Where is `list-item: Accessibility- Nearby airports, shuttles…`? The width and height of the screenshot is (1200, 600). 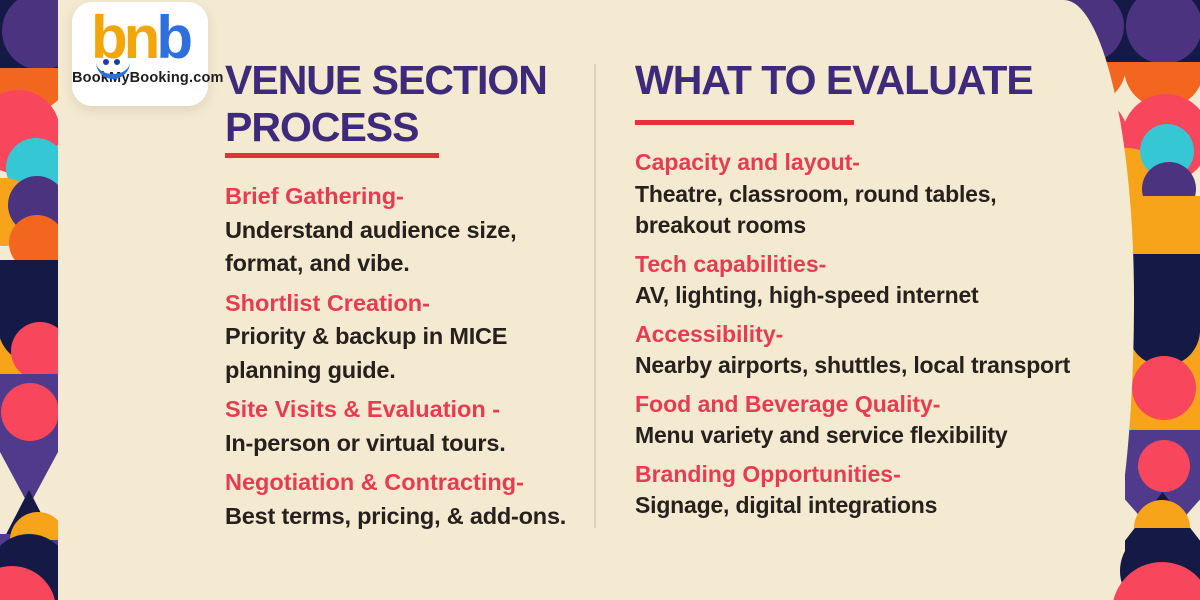
list-item: Accessibility- Nearby airports, shuttles… is located at coordinates (872, 350).